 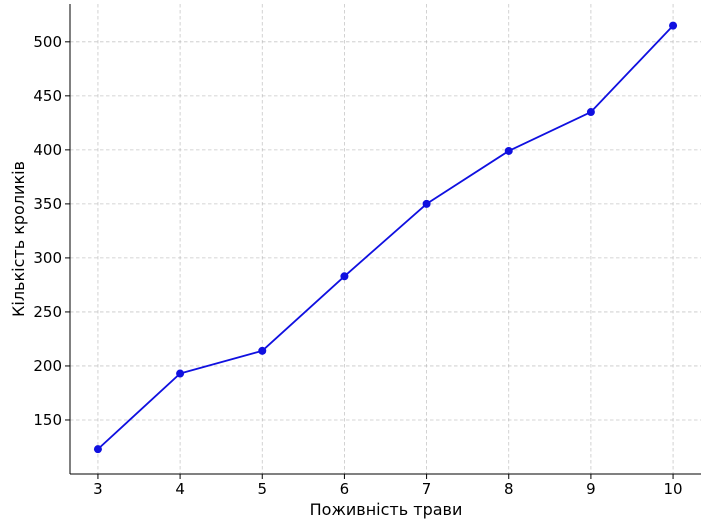 What do you see at coordinates (47, 420) in the screenshot?
I see `y-tick-label: 150` at bounding box center [47, 420].